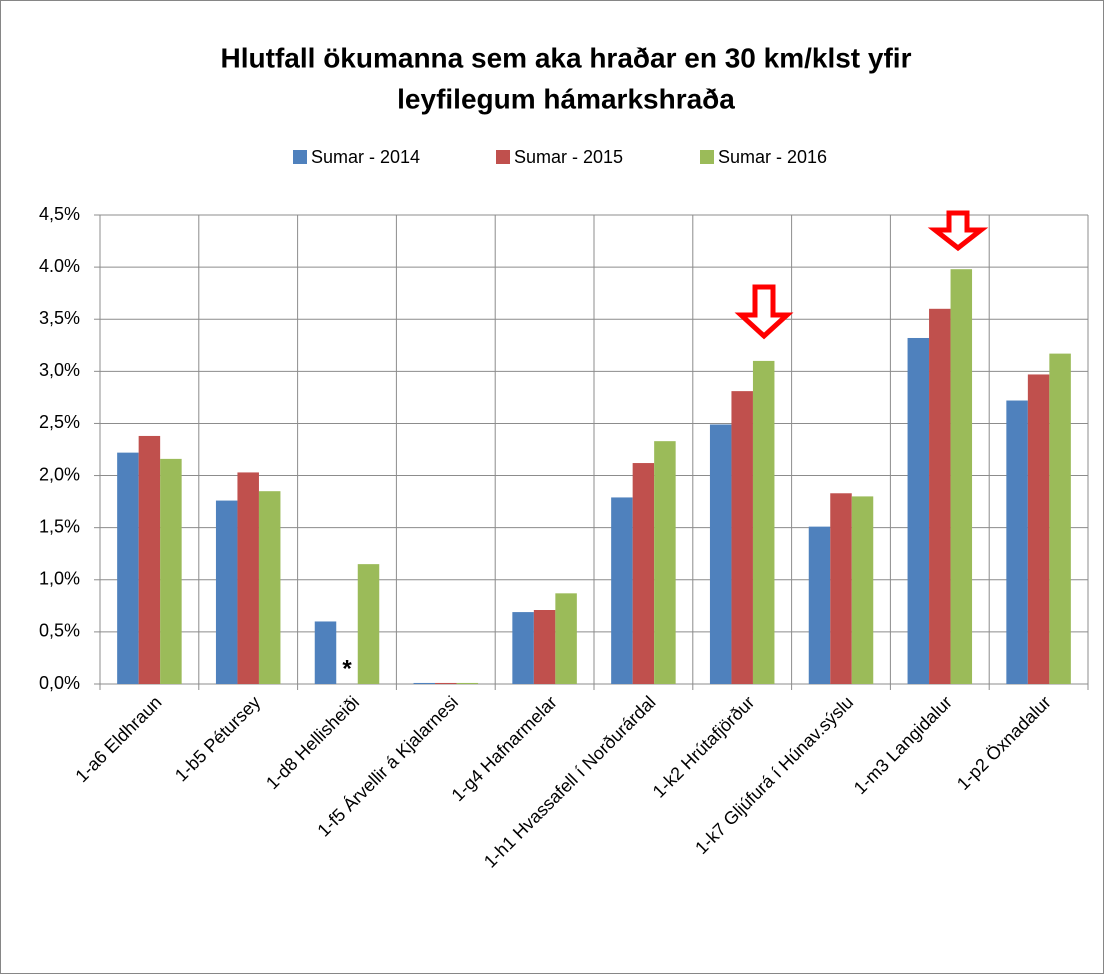 Image resolution: width=1104 pixels, height=974 pixels. Describe the element at coordinates (861, 275) in the screenshot. I see `arrow-marker` at that location.